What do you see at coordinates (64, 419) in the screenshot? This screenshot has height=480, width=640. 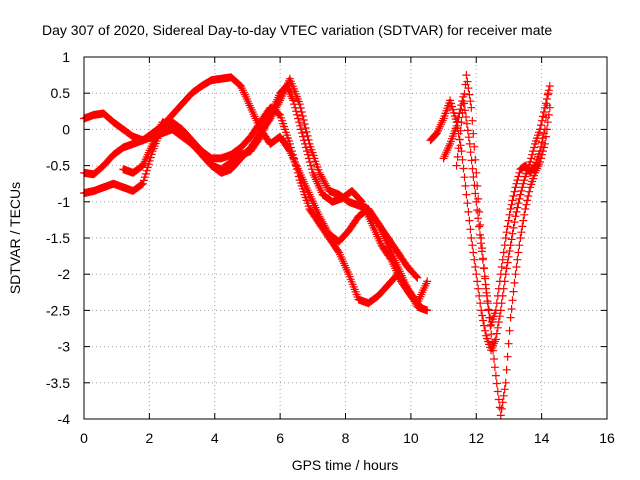 I see `y-tick-label: -4` at bounding box center [64, 419].